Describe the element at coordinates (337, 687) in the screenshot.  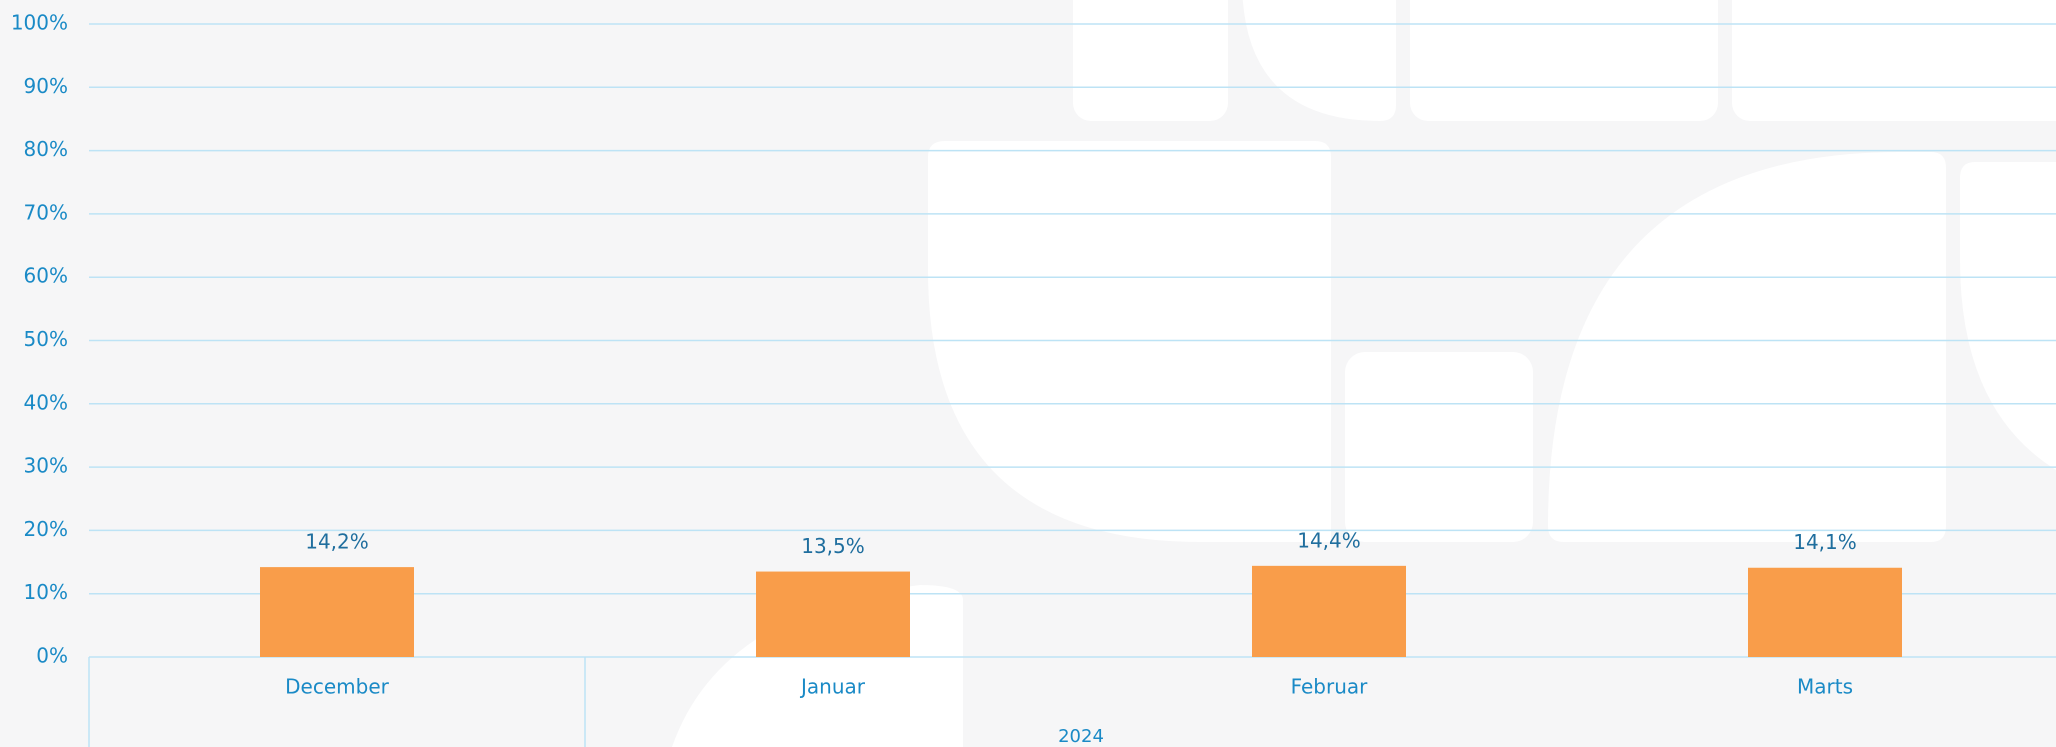
I see `x-tick-label: December` at that location.